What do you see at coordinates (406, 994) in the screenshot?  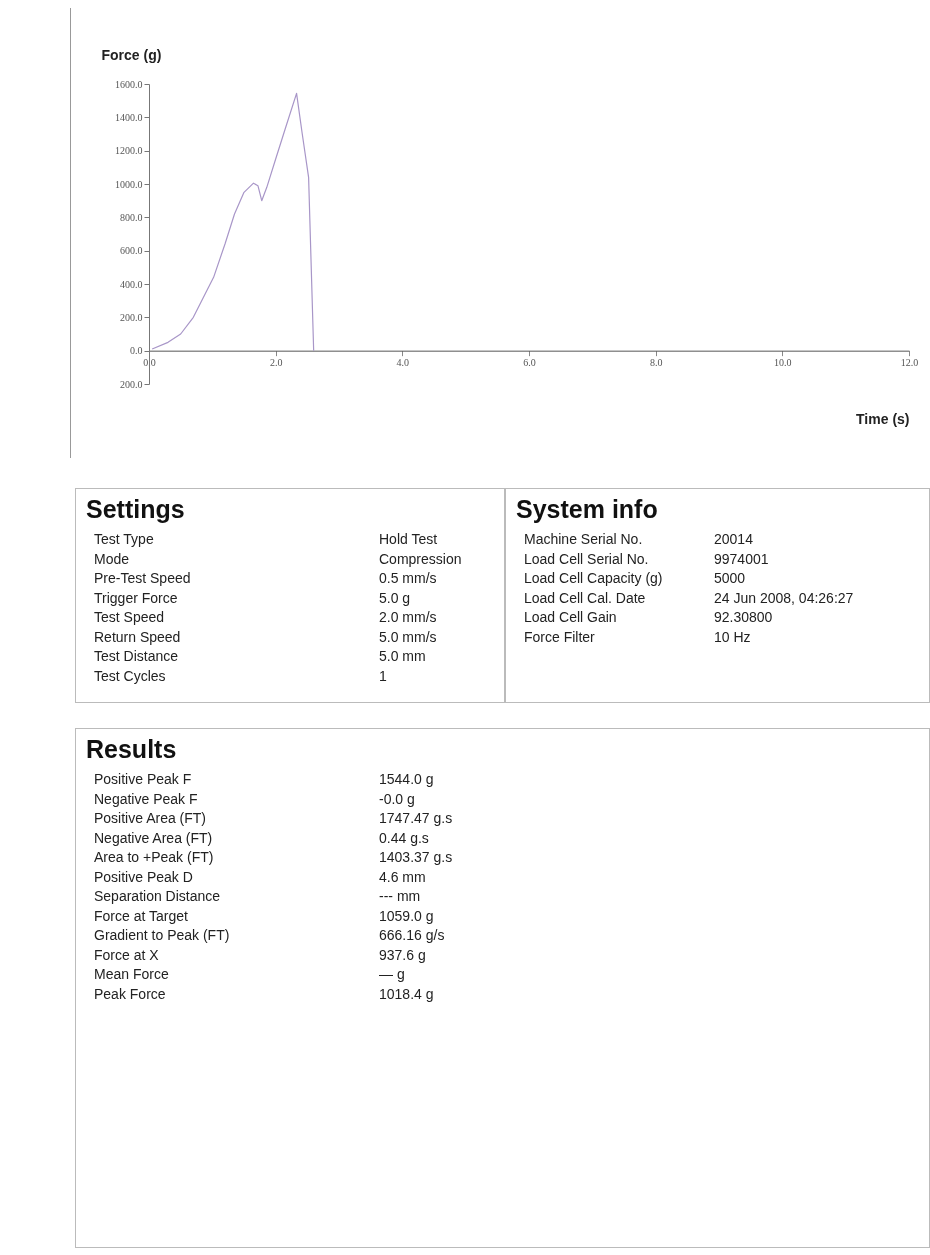 I see `text: 1018.4 g` at bounding box center [406, 994].